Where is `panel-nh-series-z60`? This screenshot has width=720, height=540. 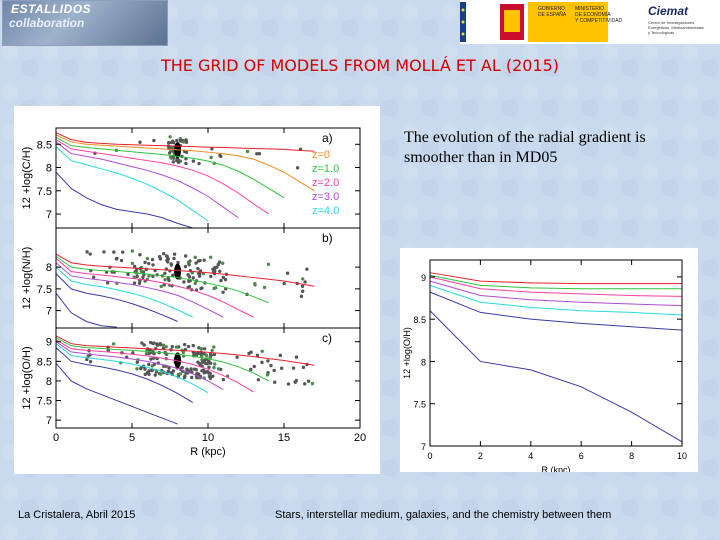 panel-nh-series-z60 is located at coordinates (86, 310).